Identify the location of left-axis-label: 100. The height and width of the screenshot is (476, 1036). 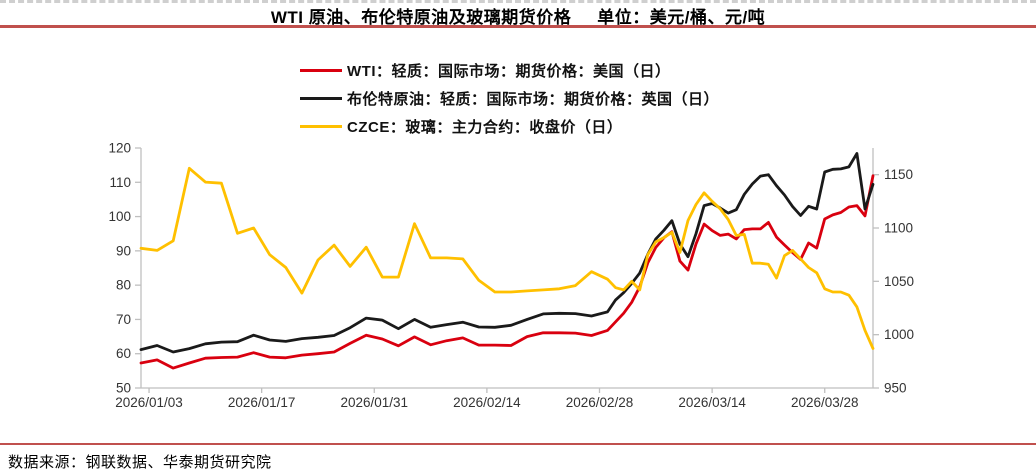
(119, 216).